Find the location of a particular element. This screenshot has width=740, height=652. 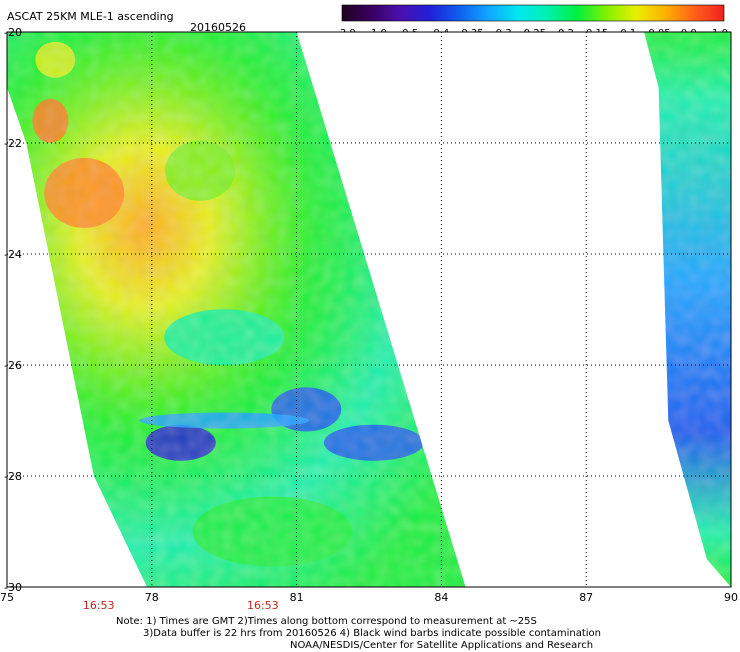

map-title: ASCAT 25KM MLE-1 ascending is located at coordinates (90, 16).